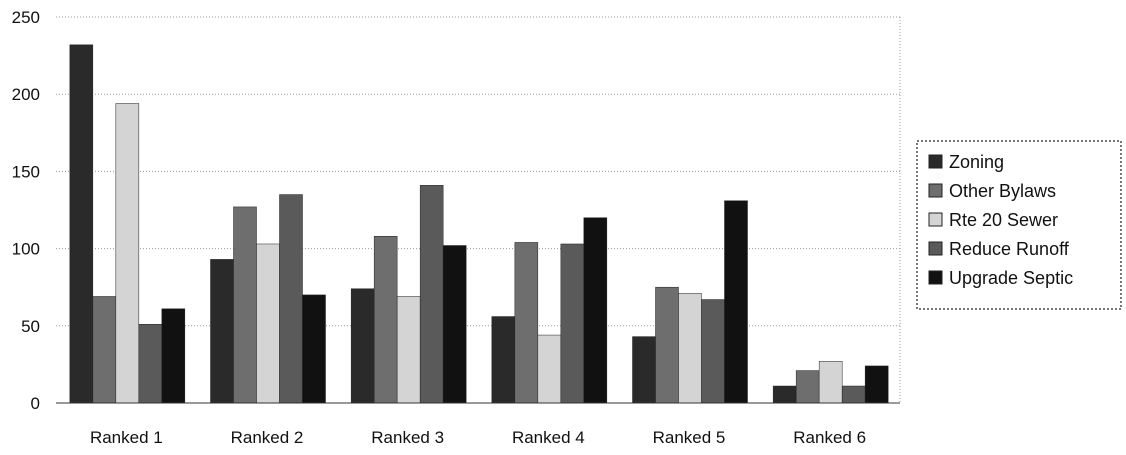  Describe the element at coordinates (26, 17) in the screenshot. I see `y-tick-label: 250` at that location.